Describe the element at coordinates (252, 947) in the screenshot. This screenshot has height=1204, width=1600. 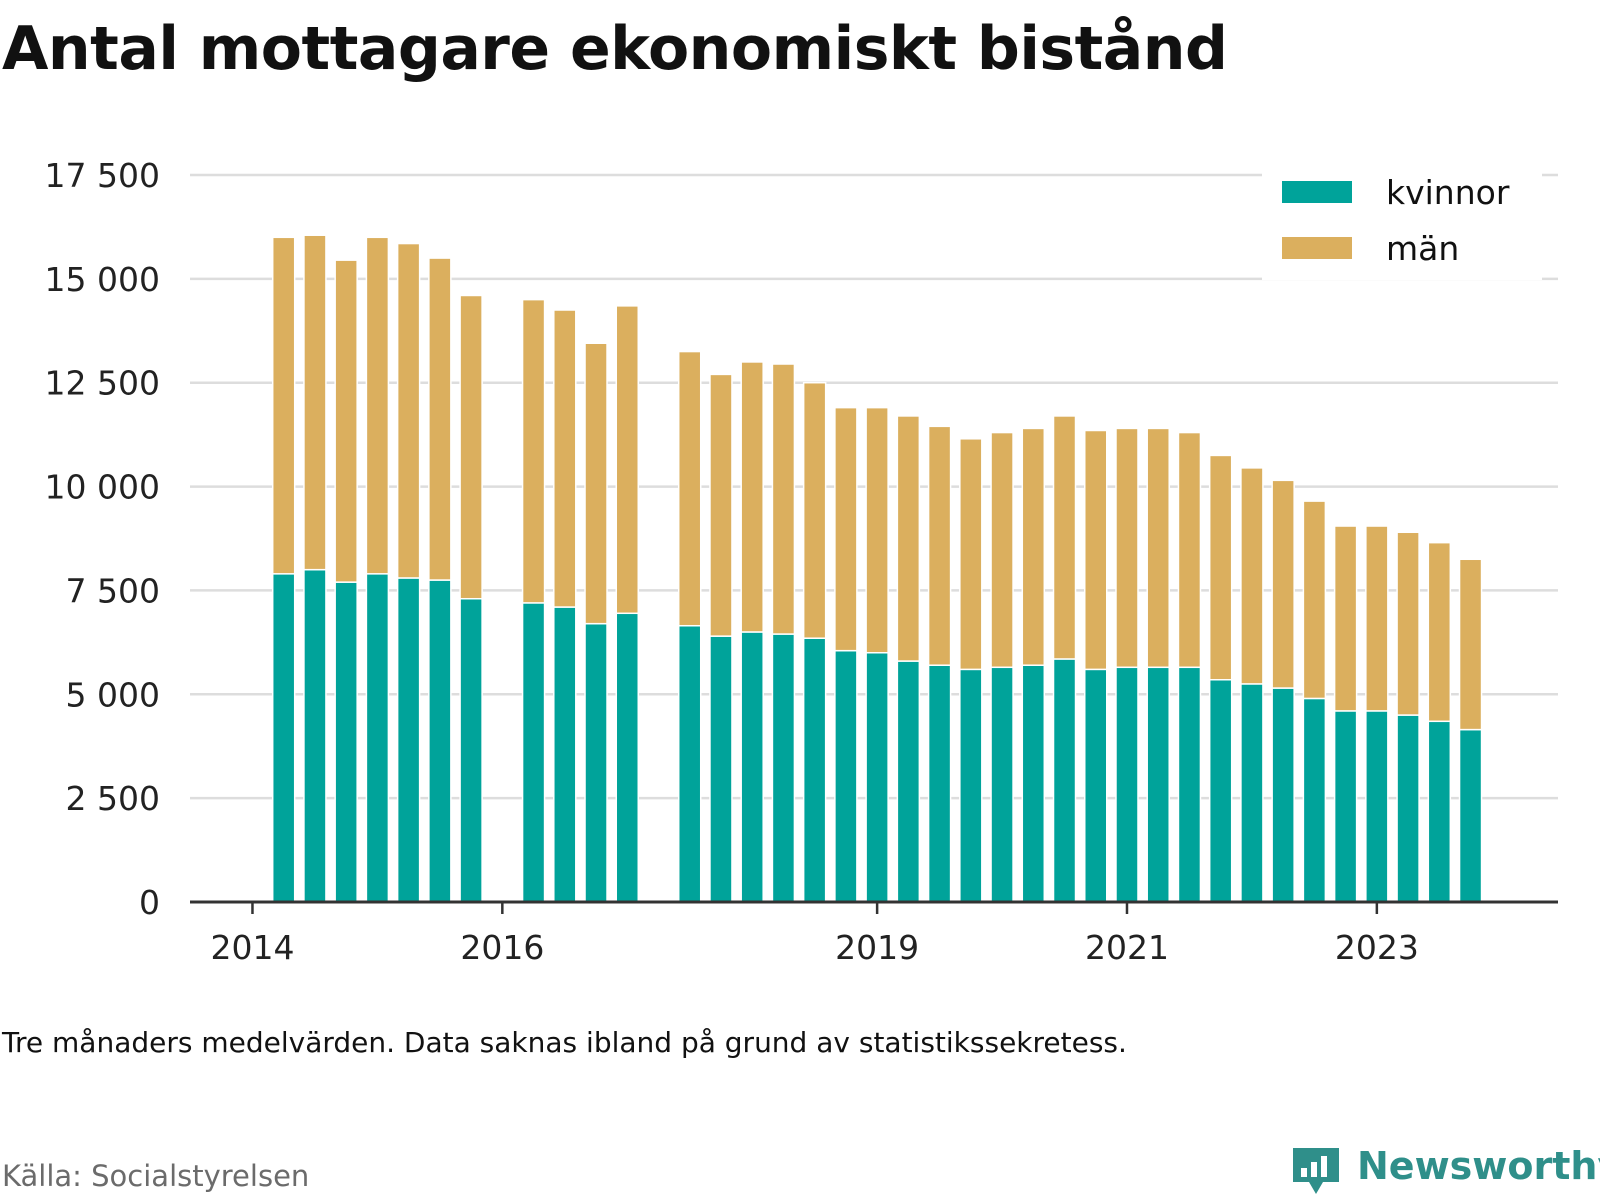
I see `x-tick-label: 2014` at that location.